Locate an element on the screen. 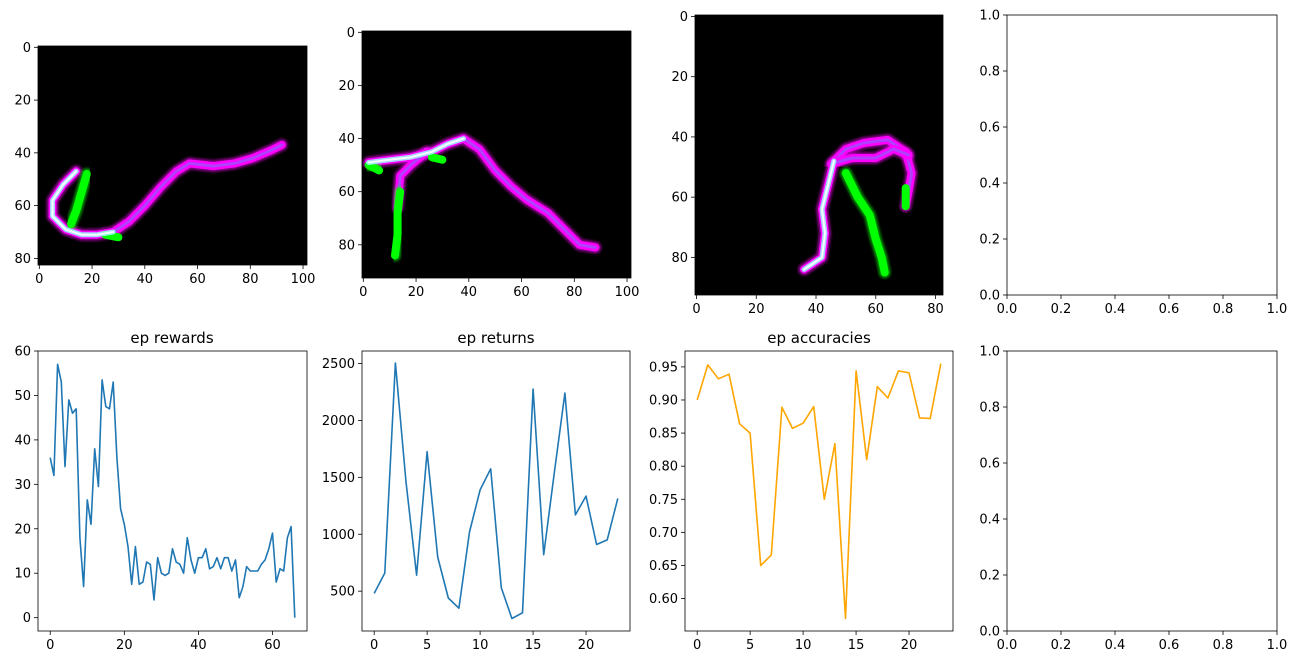 Image resolution: width=1298 pixels, height=665 pixels. y-tick-label: 1500 is located at coordinates (338, 478).